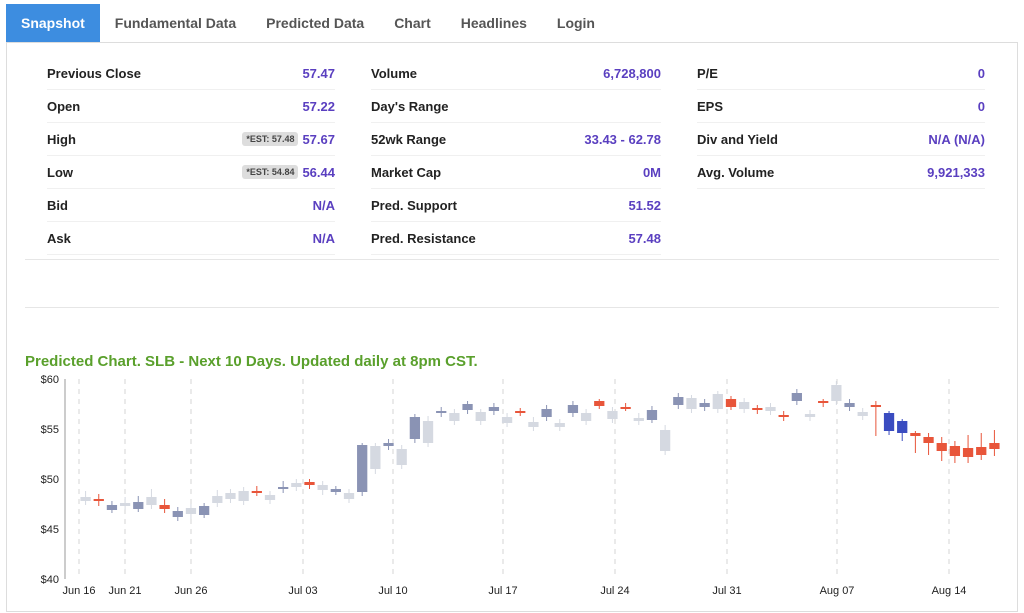 This screenshot has width=1024, height=613. Describe the element at coordinates (516, 73) in the screenshot. I see `stat-row: Volume 6,728,800` at that location.